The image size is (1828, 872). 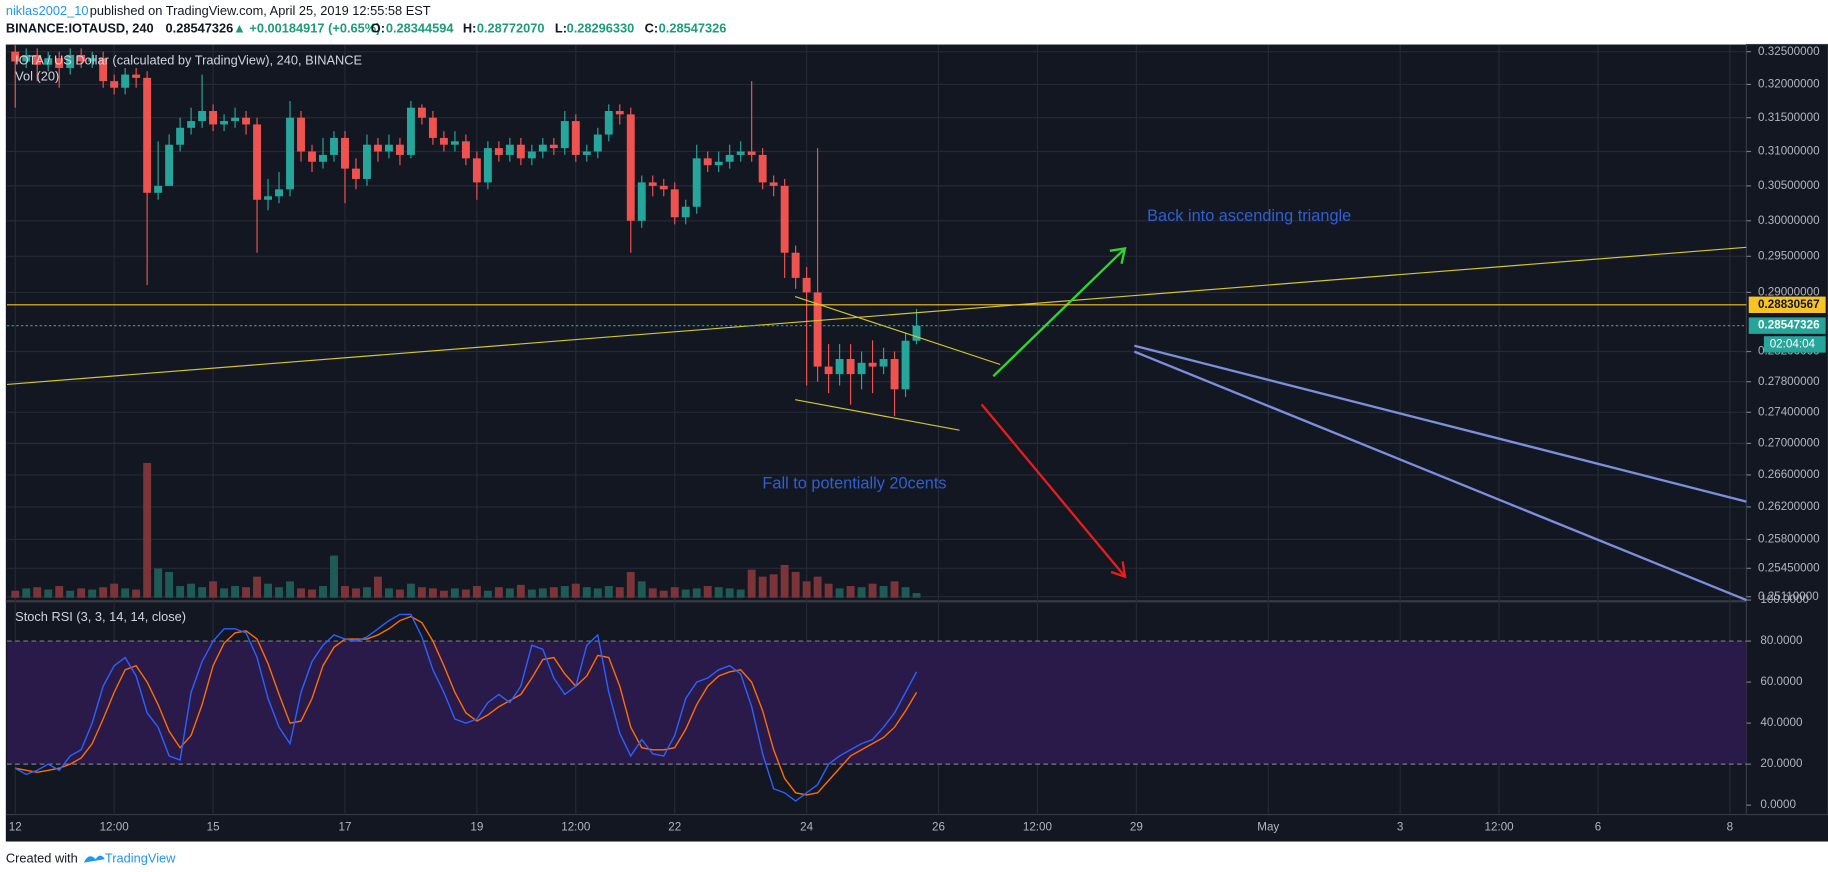 What do you see at coordinates (693, 28) in the screenshot?
I see `close-value: 0.28547326` at bounding box center [693, 28].